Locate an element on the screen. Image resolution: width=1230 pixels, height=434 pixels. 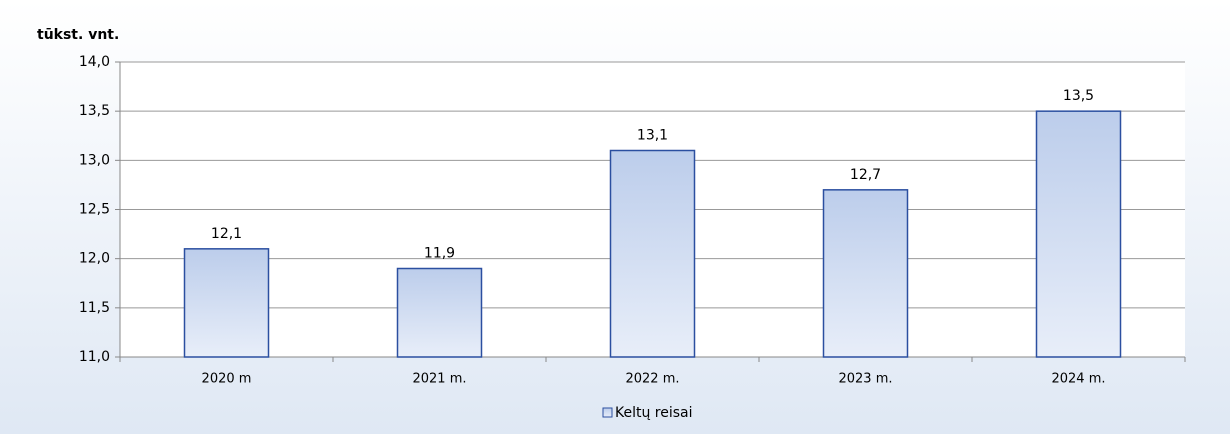
y-tick-label: 12,0 is located at coordinates (94, 259).